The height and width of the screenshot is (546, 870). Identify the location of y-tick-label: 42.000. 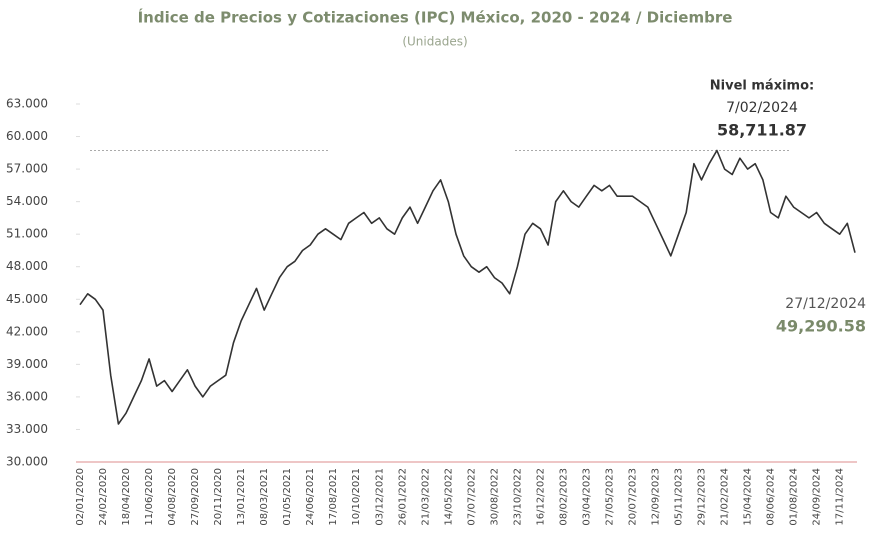
(27, 331).